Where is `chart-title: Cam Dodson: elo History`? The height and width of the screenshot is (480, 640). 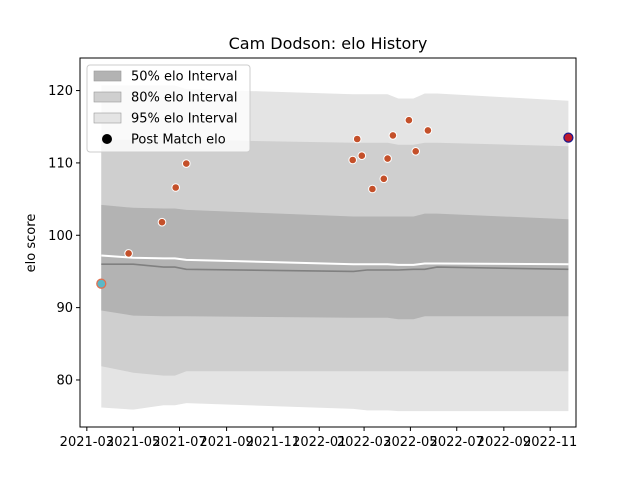
chart-title: Cam Dodson: elo History is located at coordinates (328, 43).